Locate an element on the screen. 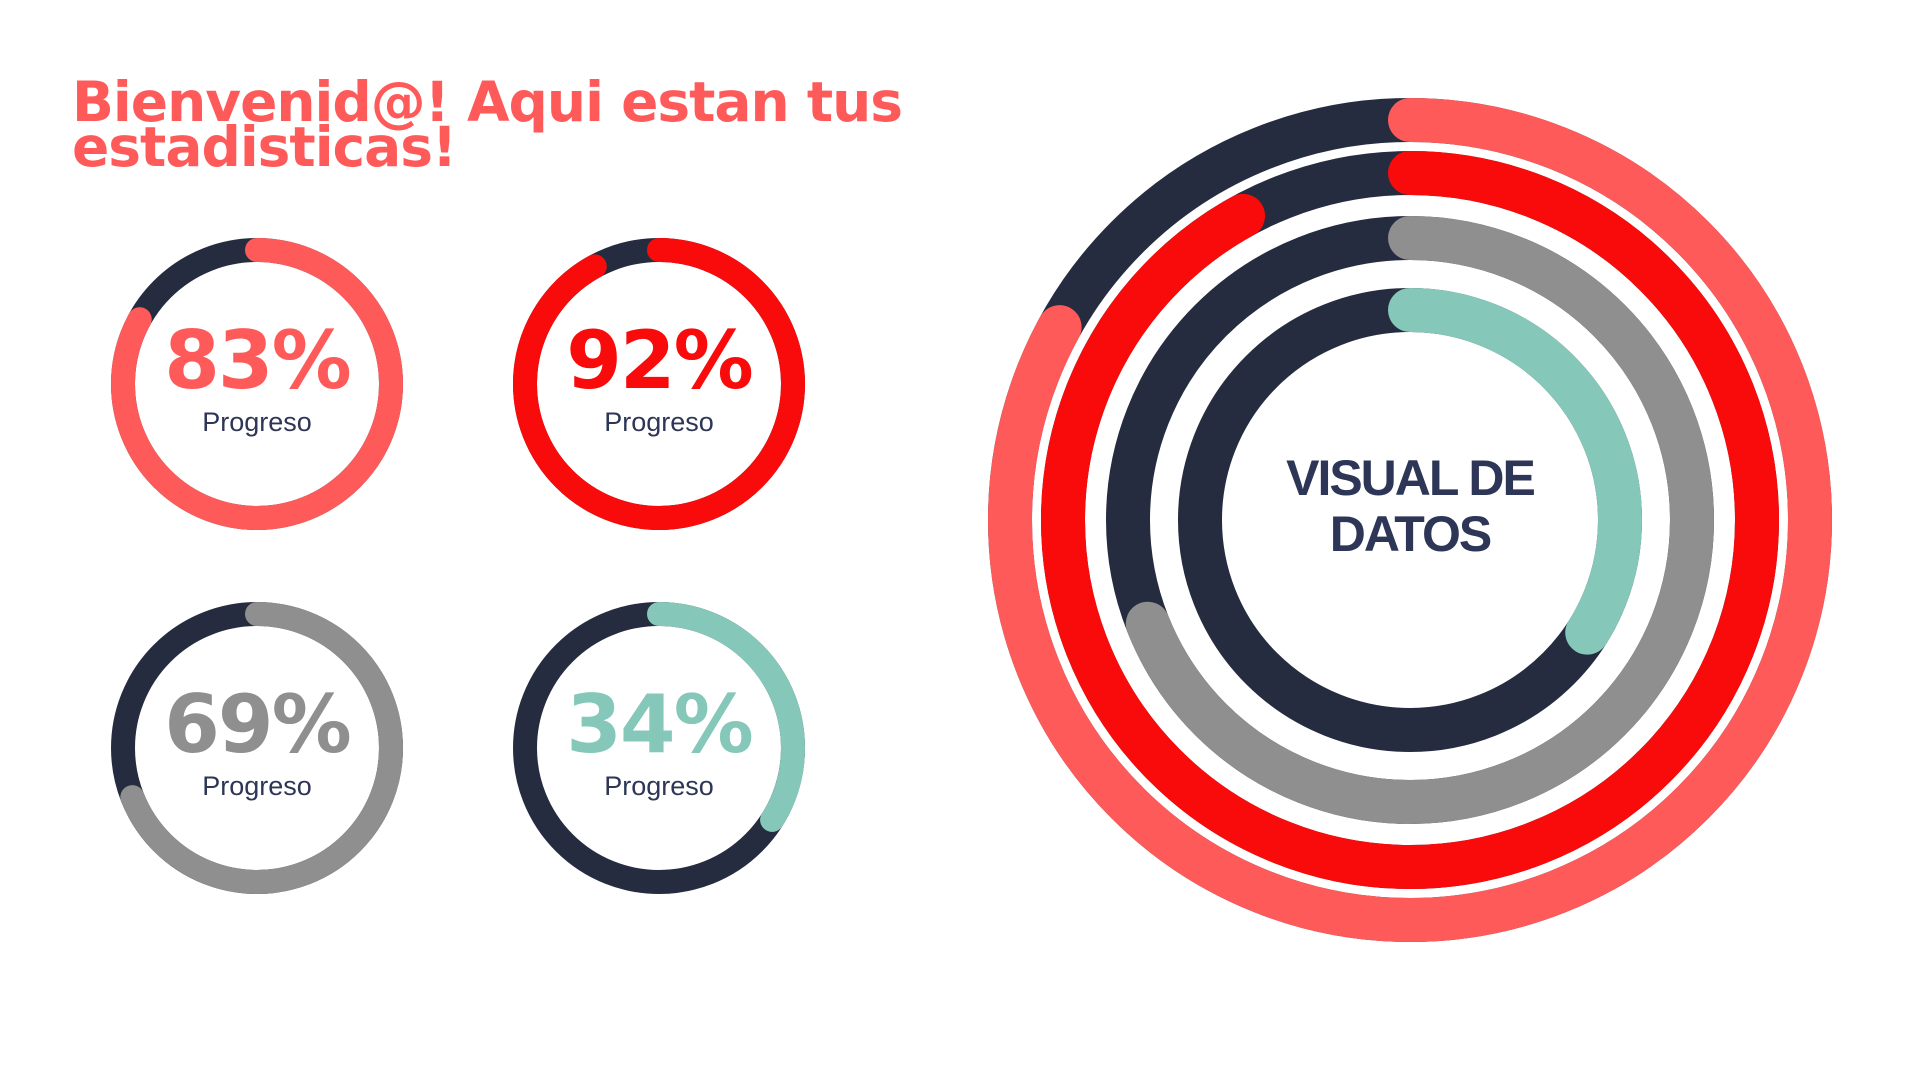  gauge-3-value-arc is located at coordinates (257, 748).